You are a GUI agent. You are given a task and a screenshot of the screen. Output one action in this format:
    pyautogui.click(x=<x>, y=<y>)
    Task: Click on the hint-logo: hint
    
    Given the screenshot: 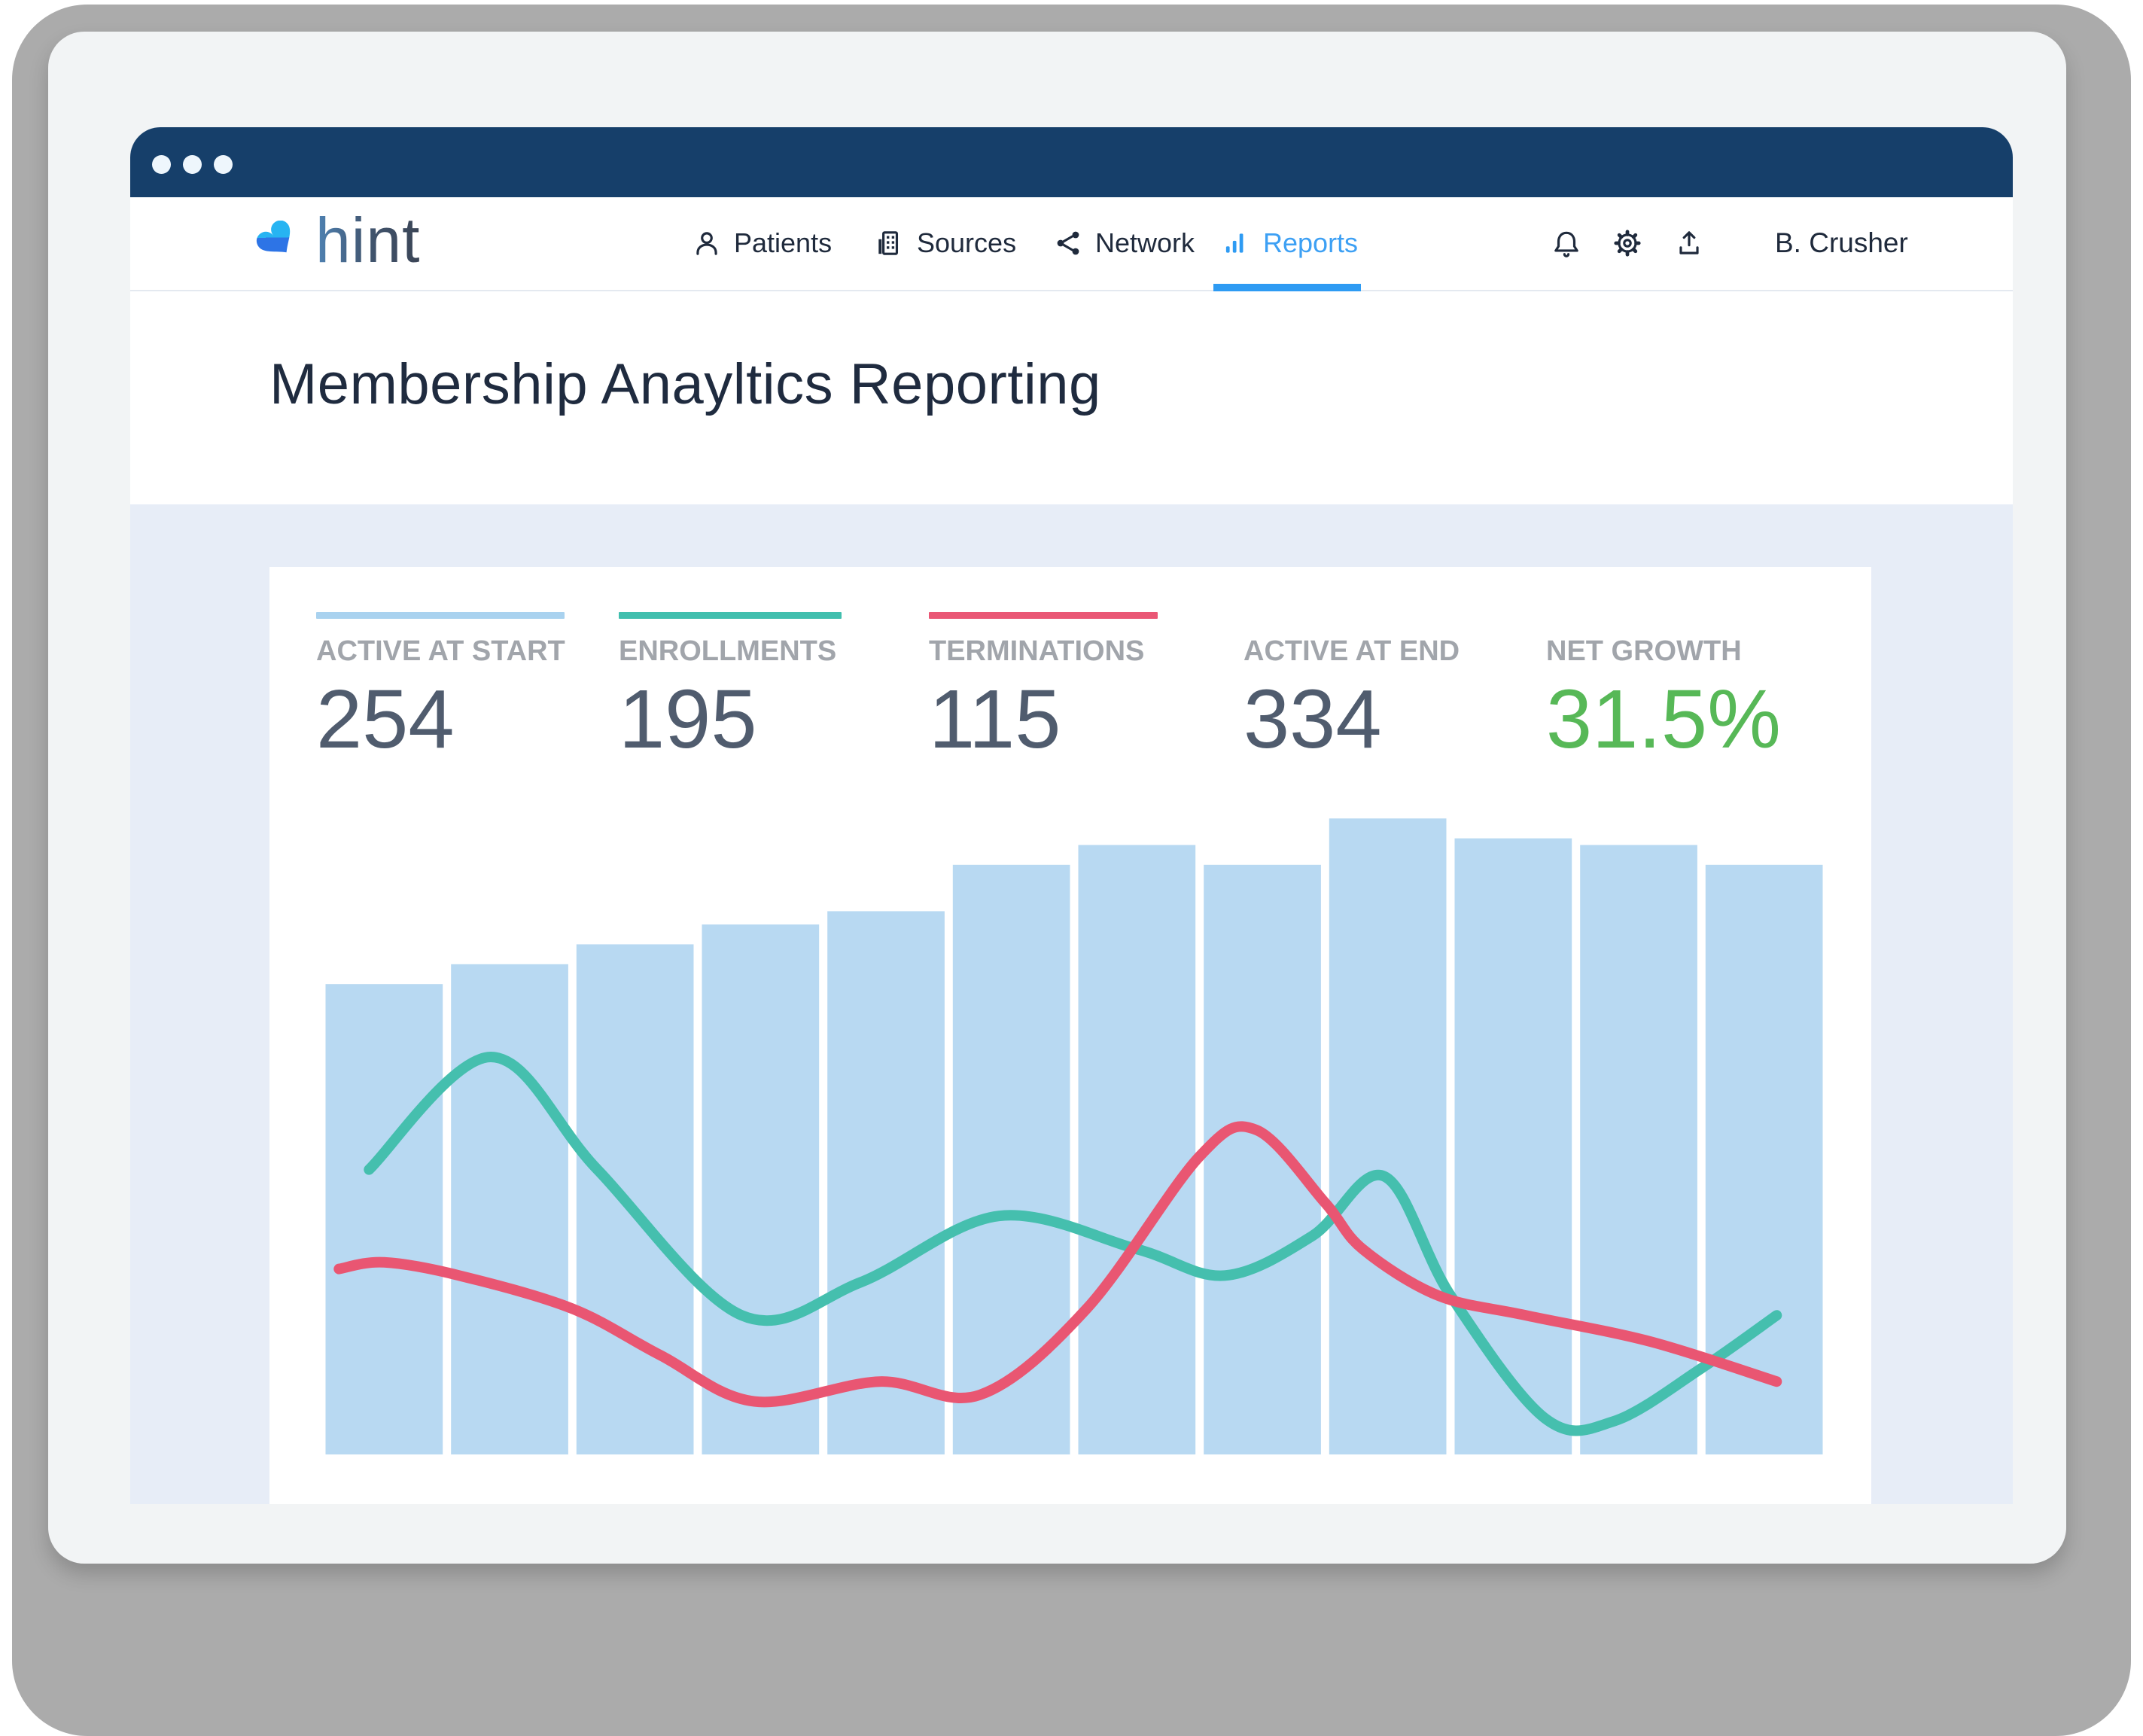 What is the action you would take?
    pyautogui.click(x=338, y=244)
    